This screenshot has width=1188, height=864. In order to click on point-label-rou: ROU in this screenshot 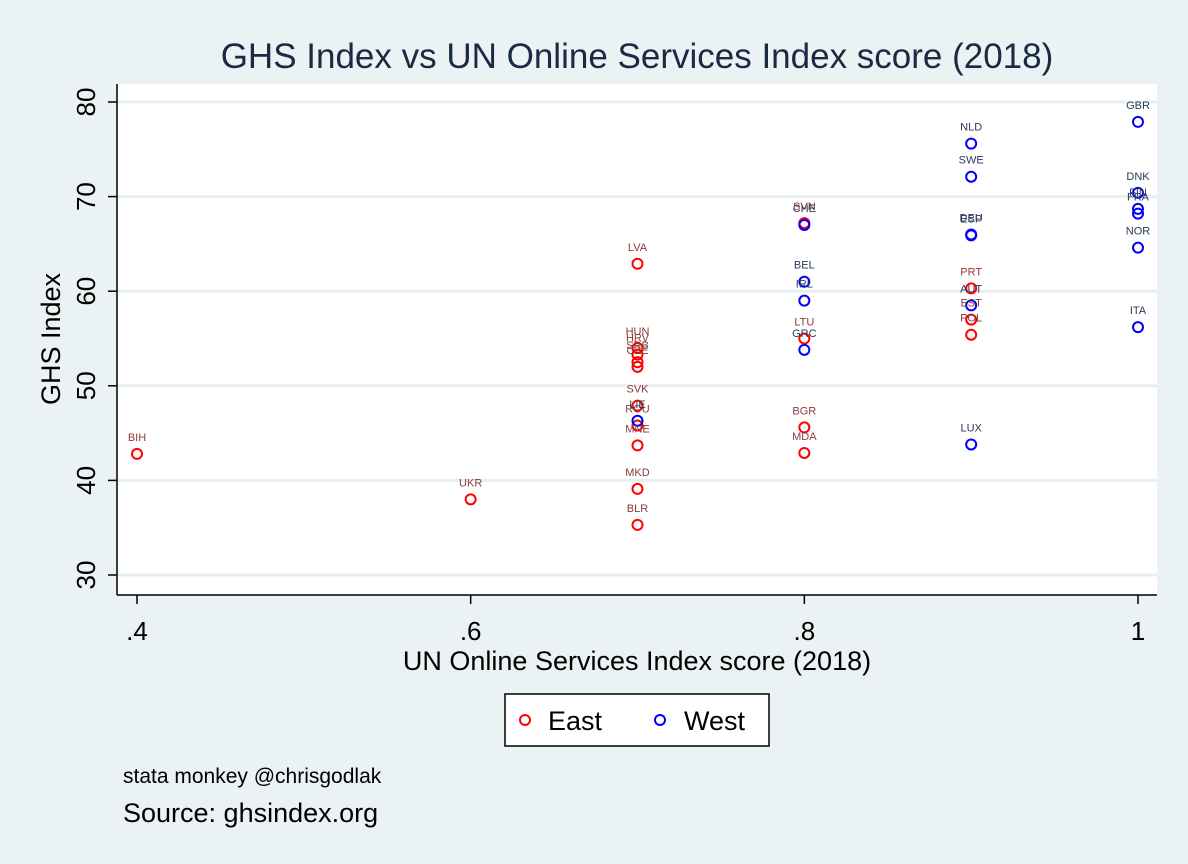, I will do `click(637, 410)`.